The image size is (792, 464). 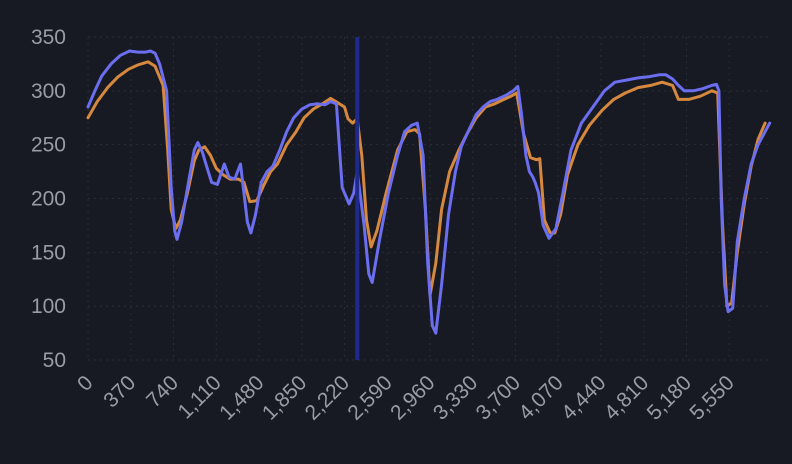 I want to click on x-tick-label: 4,070, so click(x=540, y=397).